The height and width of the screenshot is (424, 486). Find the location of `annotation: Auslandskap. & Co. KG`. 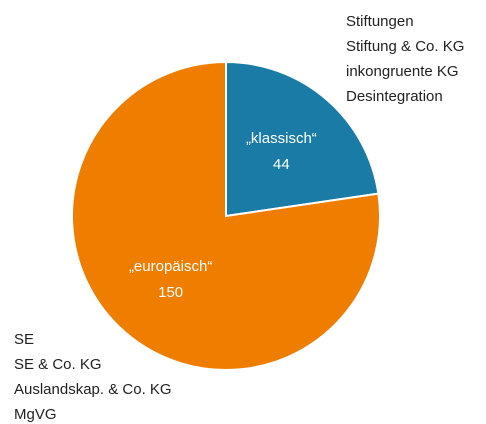

annotation: Auslandskap. & Co. KG is located at coordinates (93, 389).